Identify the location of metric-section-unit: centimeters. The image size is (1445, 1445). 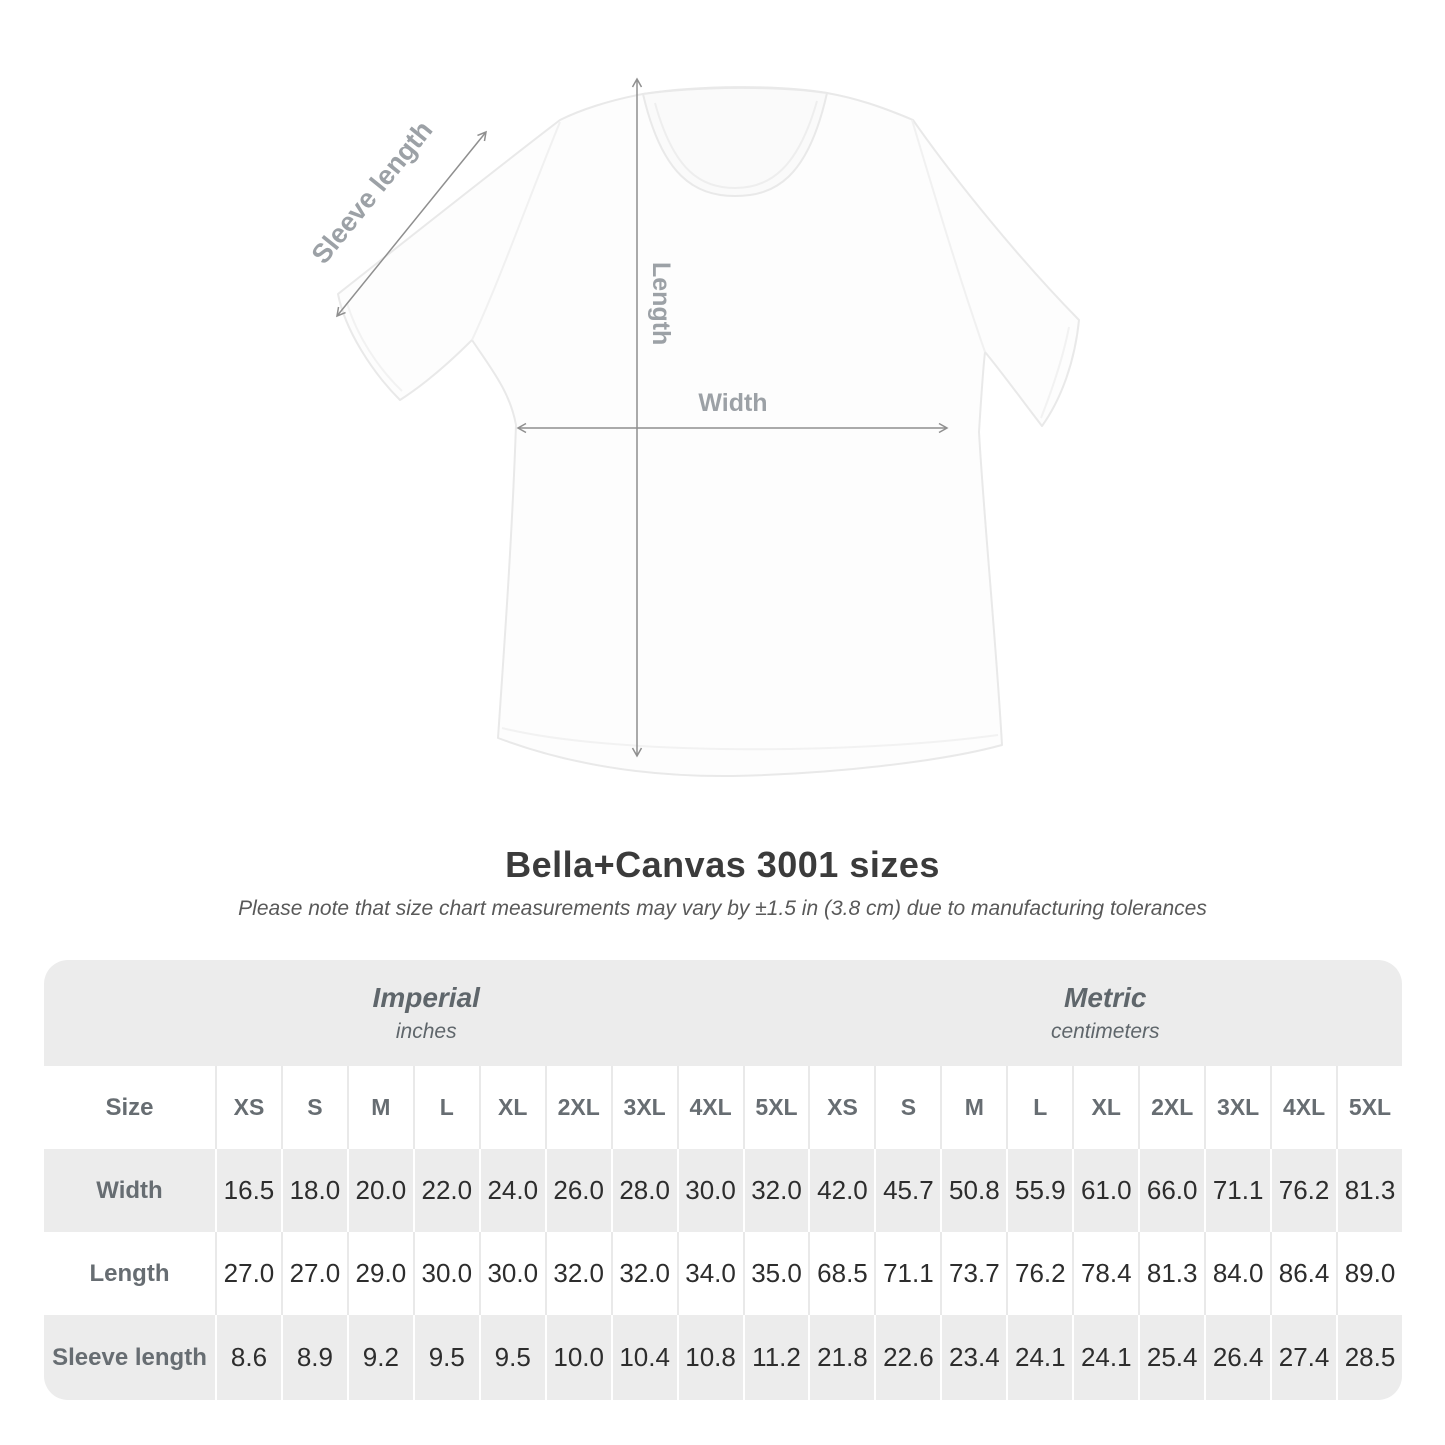
(1105, 1031).